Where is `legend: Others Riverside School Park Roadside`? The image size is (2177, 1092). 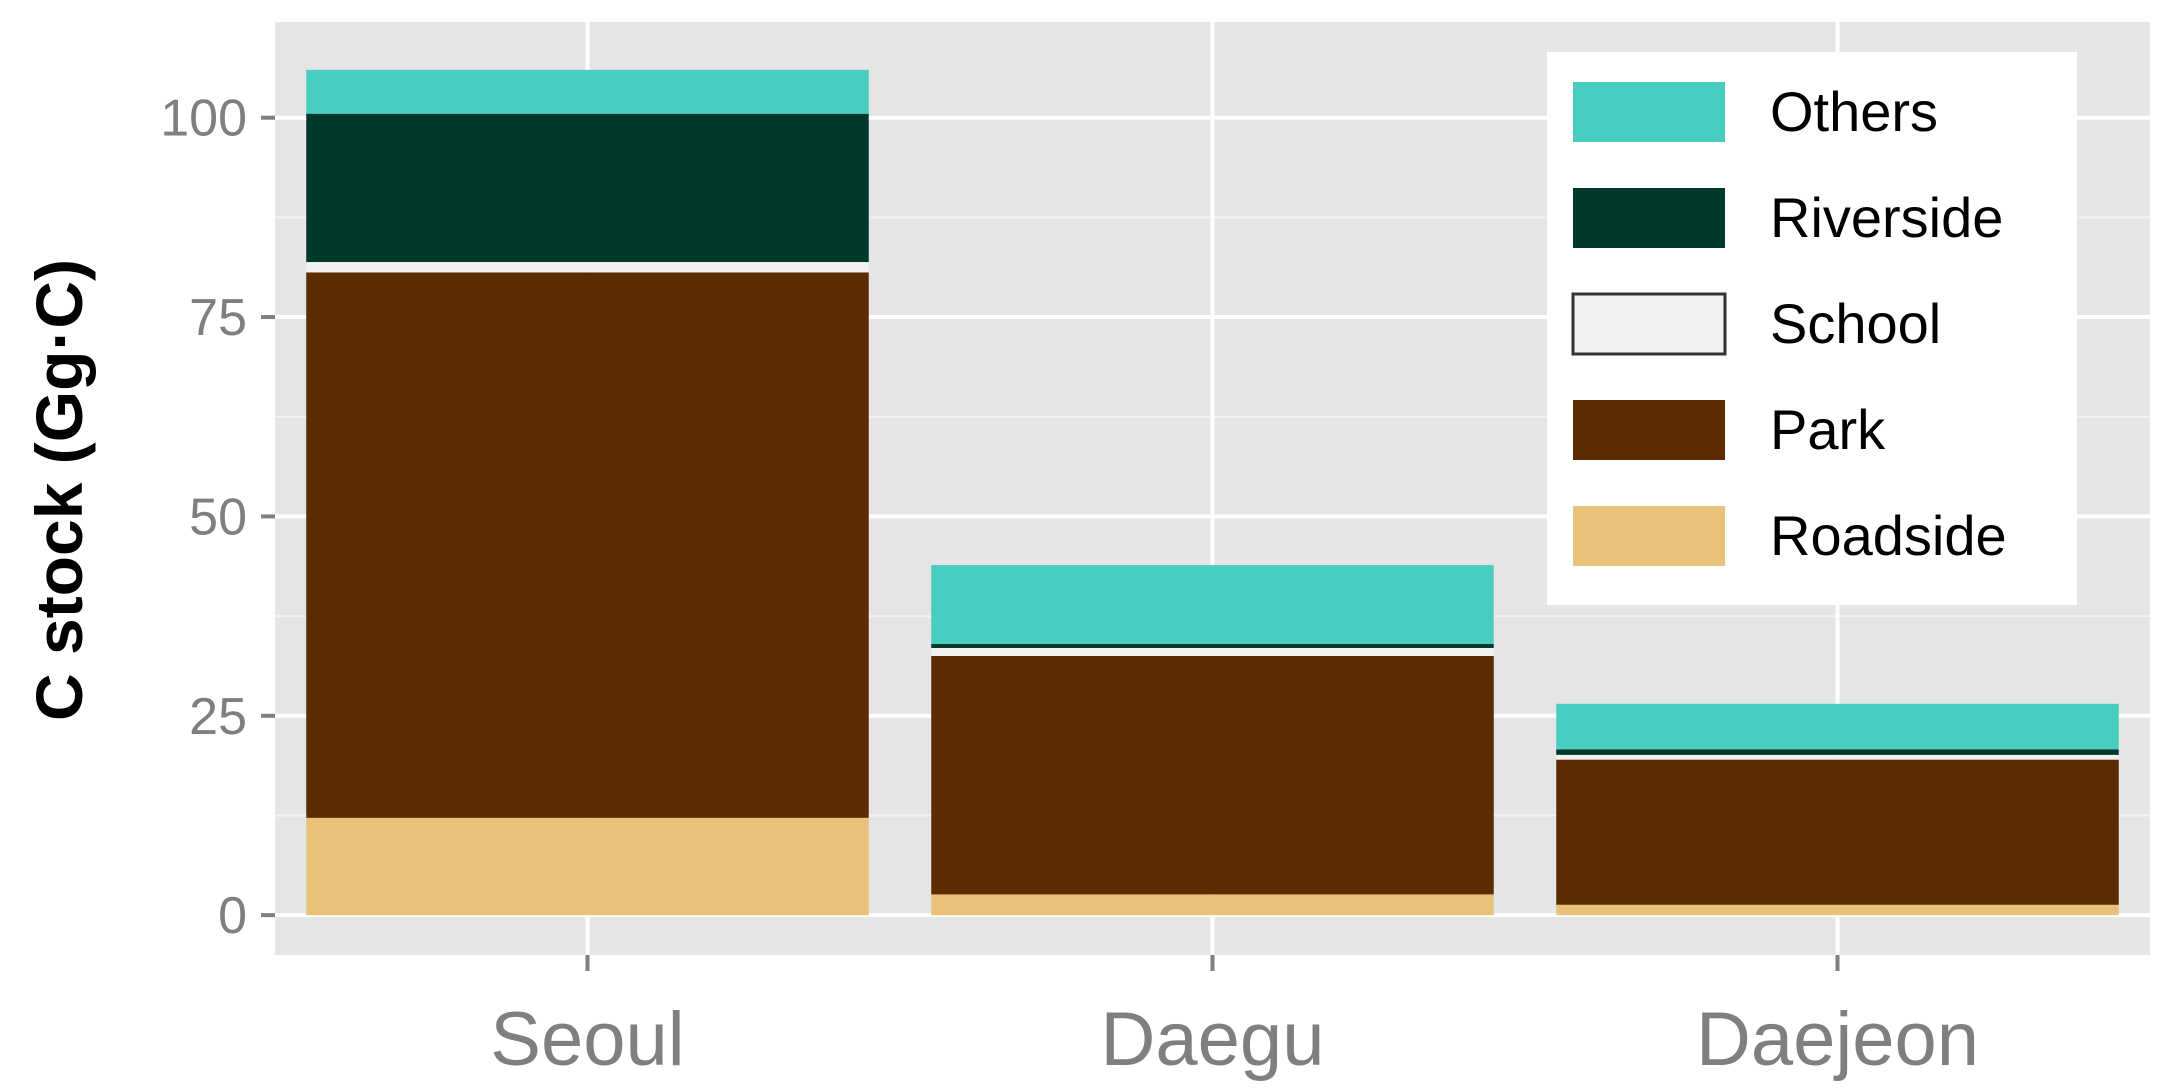 legend: Others Riverside School Park Roadside is located at coordinates (1812, 328).